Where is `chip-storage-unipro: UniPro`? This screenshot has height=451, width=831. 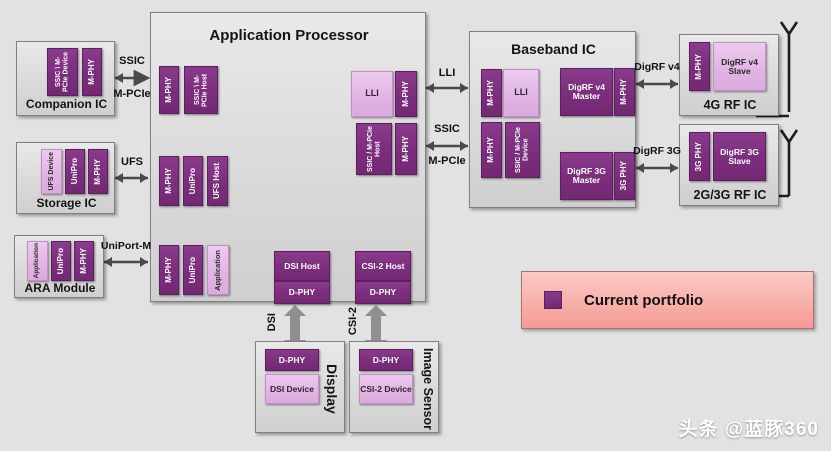 chip-storage-unipro: UniPro is located at coordinates (75, 171).